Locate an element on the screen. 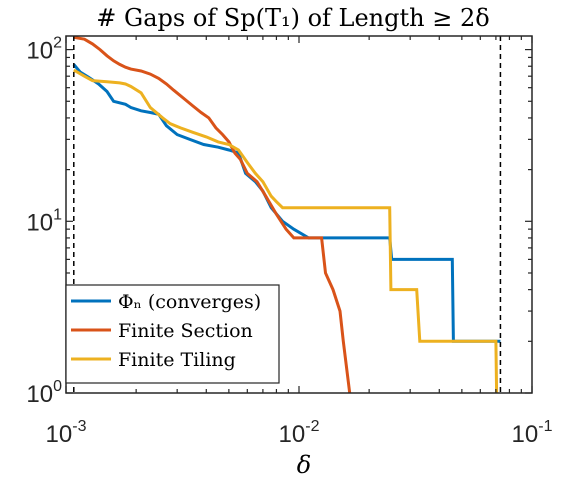 The height and width of the screenshot is (479, 586). chart-title-text: # Gaps of Sp(T₁) of Length ≥ 2δ is located at coordinates (292, 18).